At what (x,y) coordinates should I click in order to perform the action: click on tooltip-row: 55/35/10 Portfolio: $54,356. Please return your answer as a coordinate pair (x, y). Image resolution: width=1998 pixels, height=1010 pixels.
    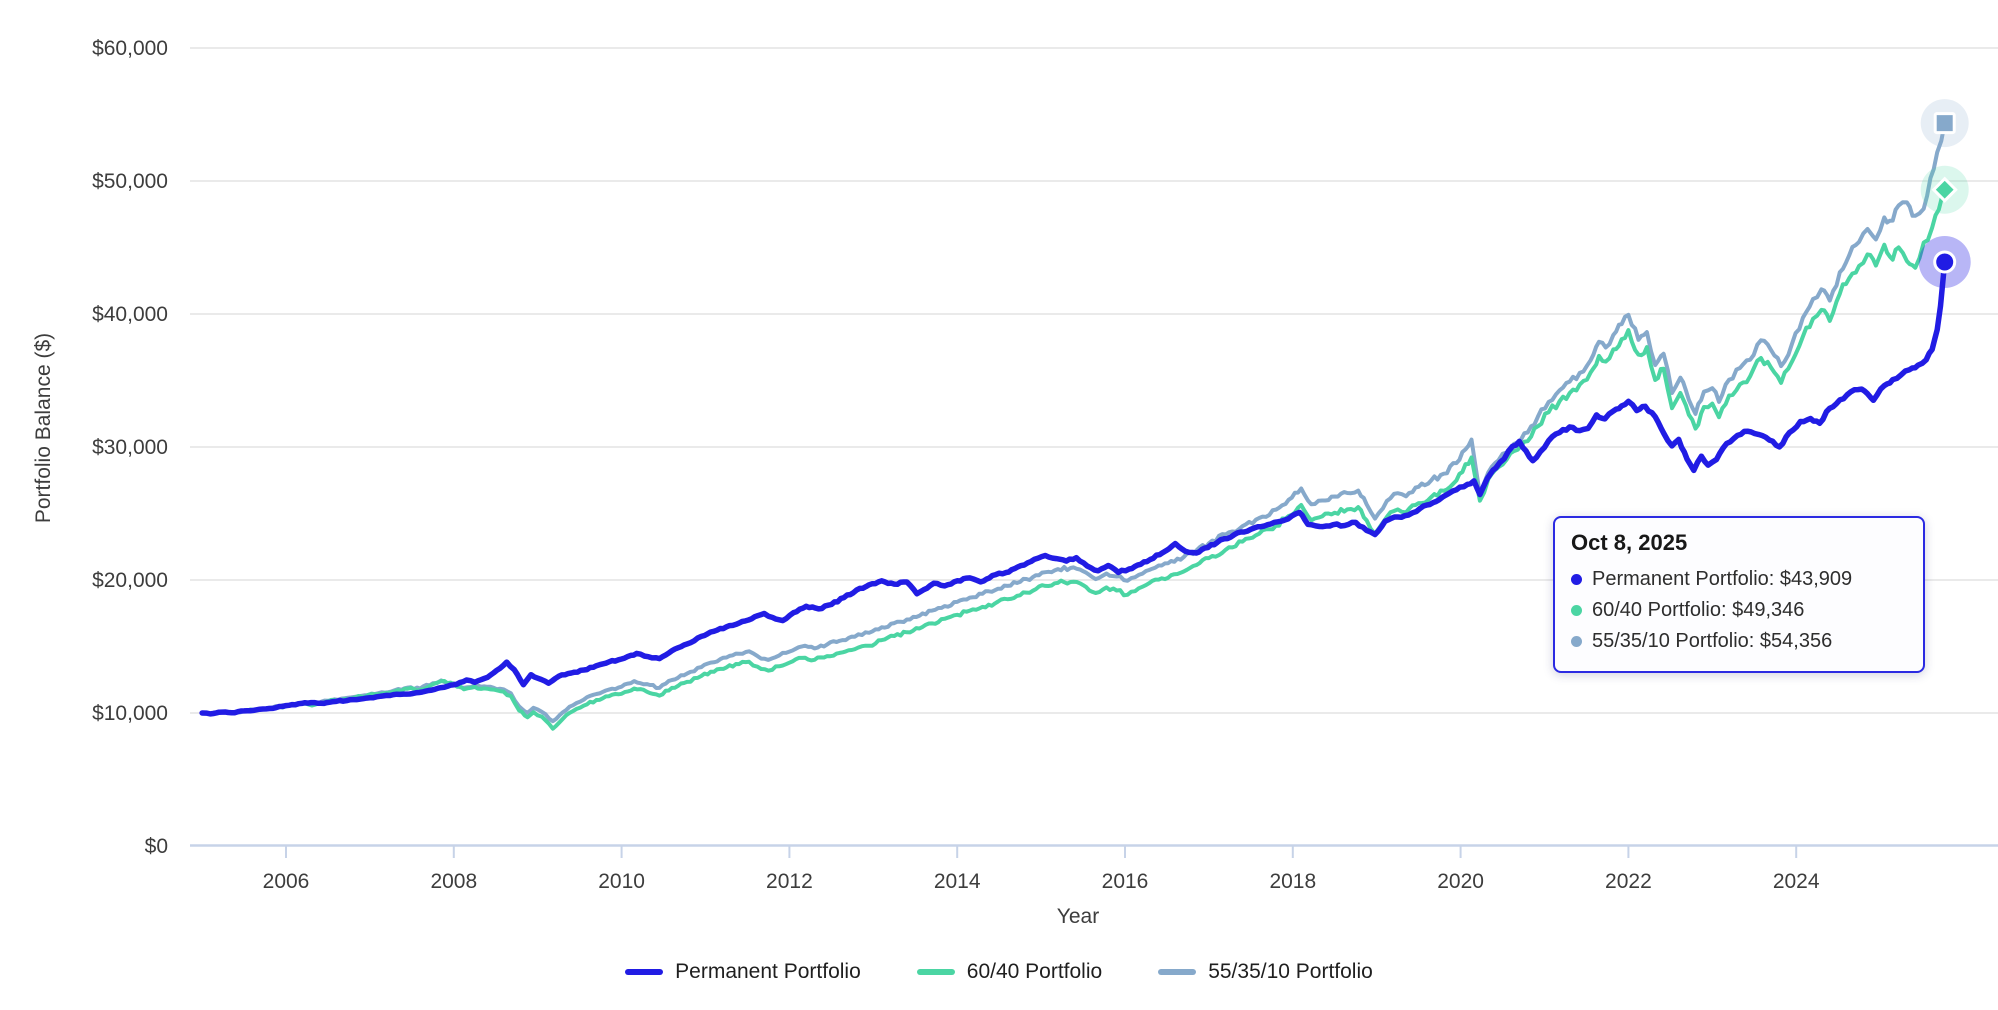
    Looking at the image, I should click on (1739, 641).